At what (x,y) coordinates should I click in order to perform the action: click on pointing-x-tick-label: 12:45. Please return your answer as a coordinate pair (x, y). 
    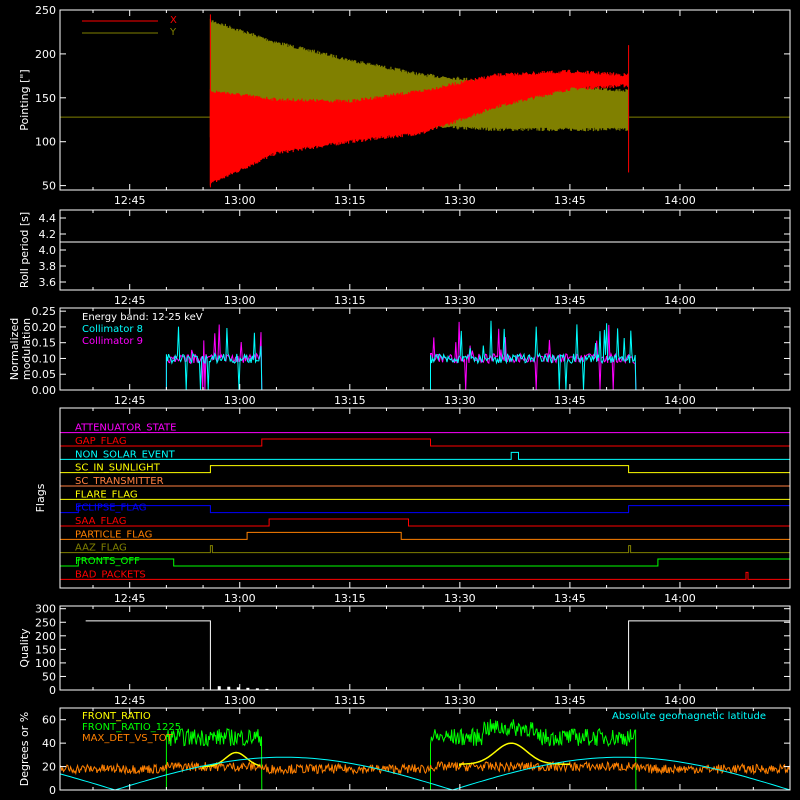
    Looking at the image, I should click on (130, 200).